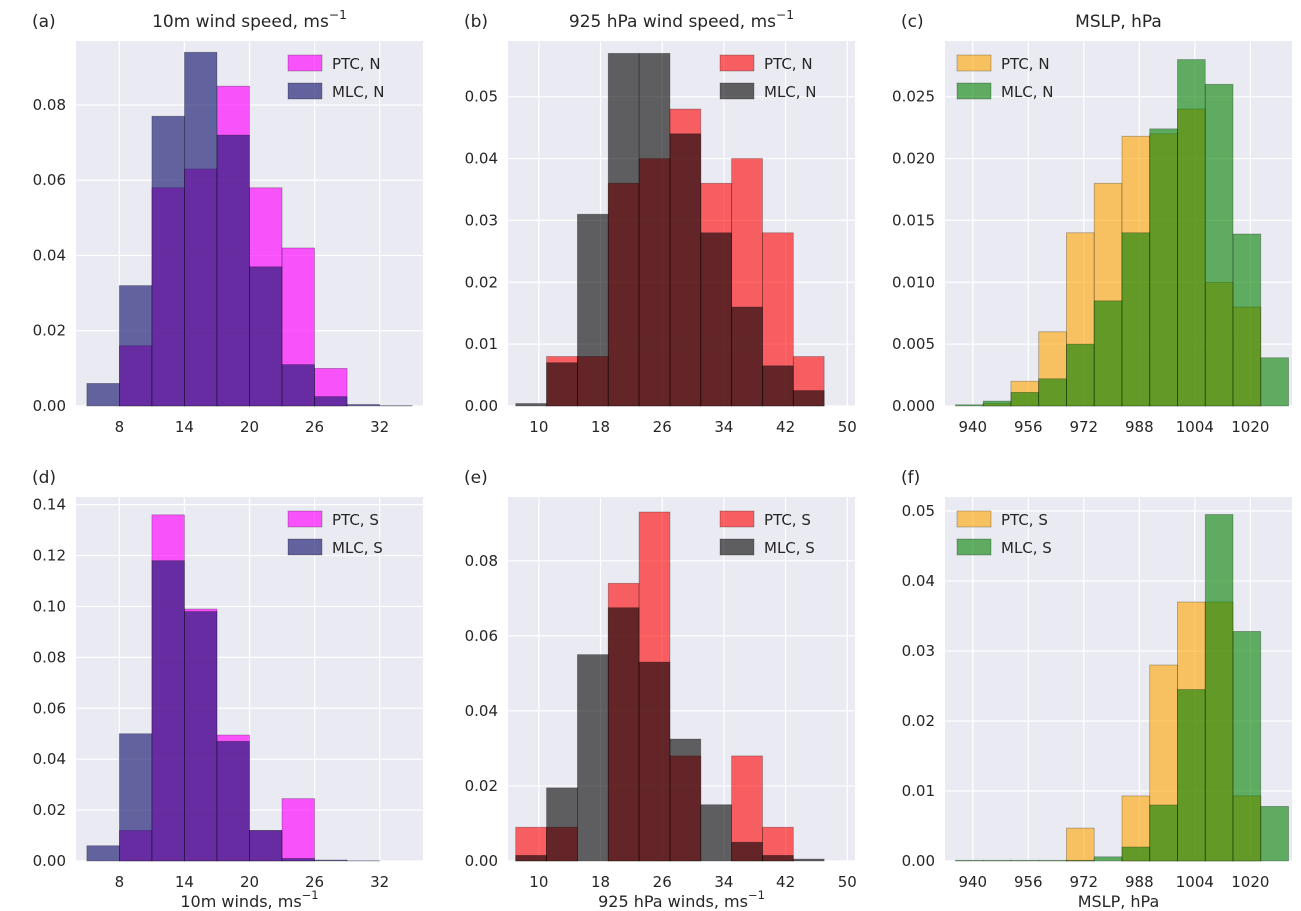  What do you see at coordinates (913, 220) in the screenshot?
I see `y-tick-label: 0.015` at bounding box center [913, 220].